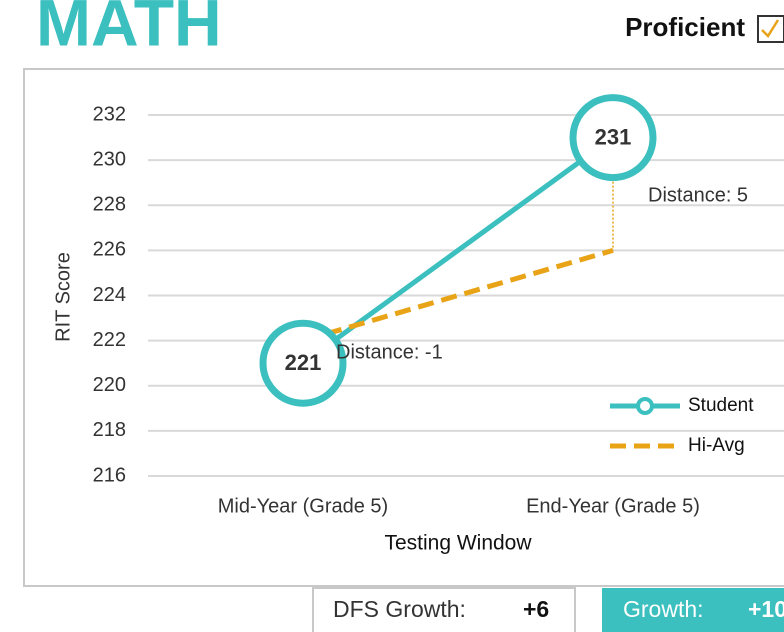  What do you see at coordinates (613, 506) in the screenshot?
I see `x-tick-label: End-Year (Grade 5)` at bounding box center [613, 506].